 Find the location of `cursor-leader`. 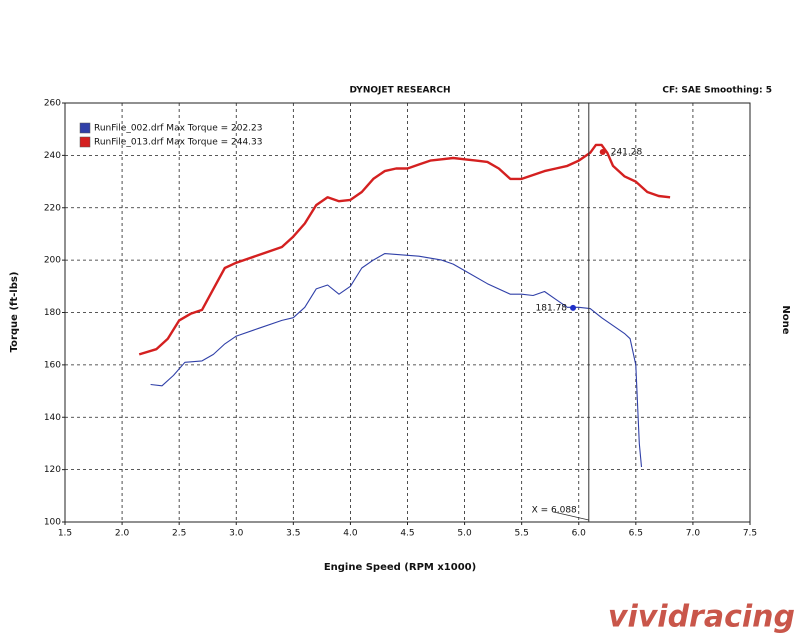

cursor-leader is located at coordinates (571, 516).